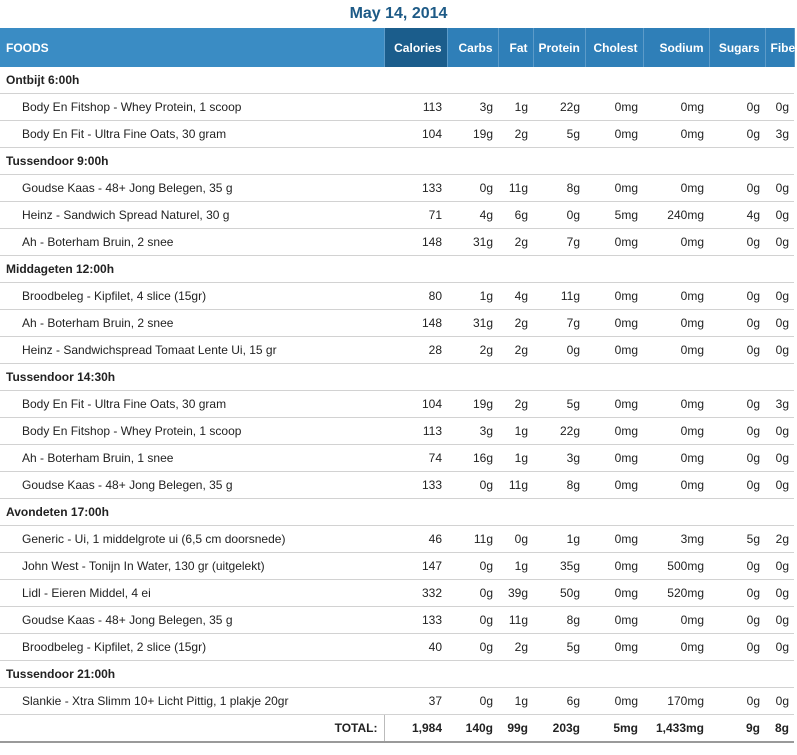 This screenshot has height=755, width=797. I want to click on food-carbs-cell: 2g, so click(472, 350).